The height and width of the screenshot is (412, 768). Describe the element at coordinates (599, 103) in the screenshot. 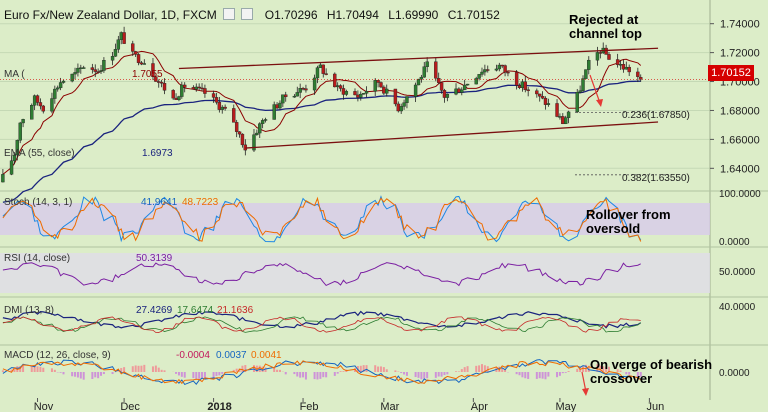

I see `arrow-down-price-head` at that location.